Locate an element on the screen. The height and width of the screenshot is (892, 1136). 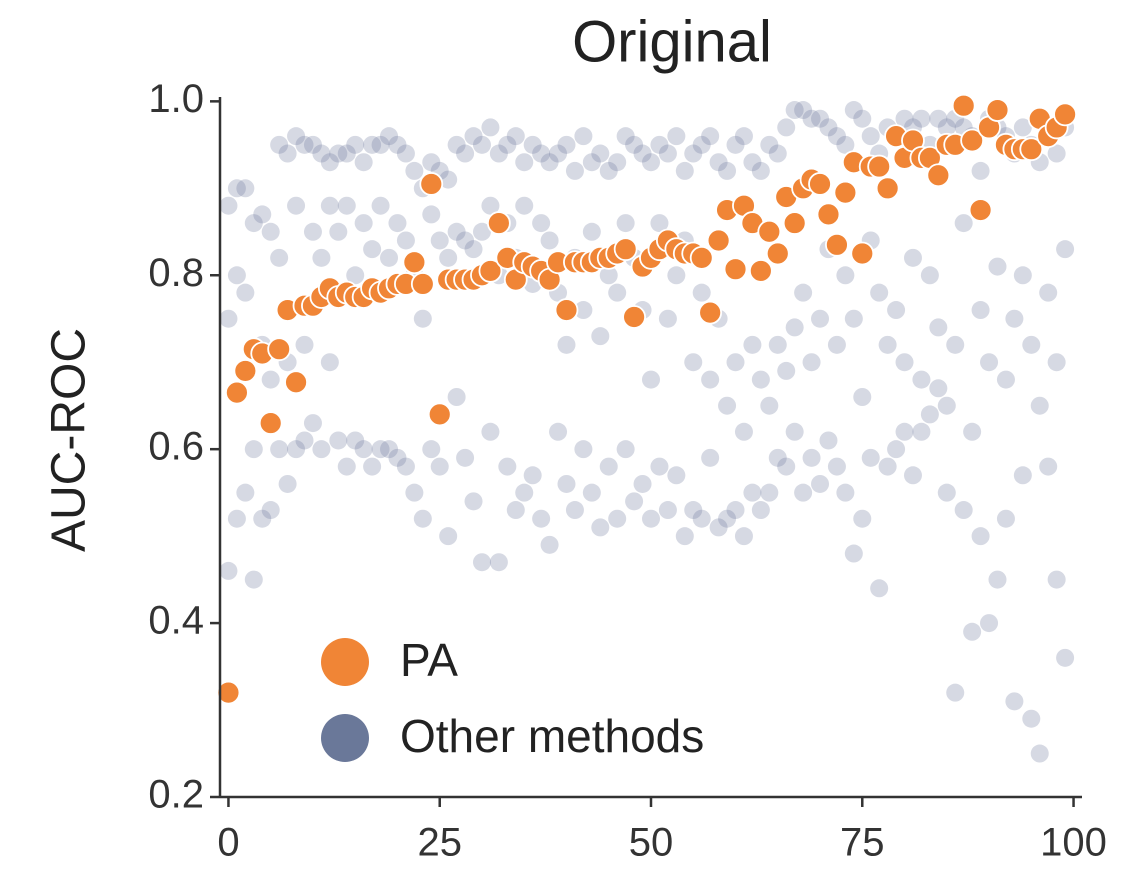
y-tick-label: 0.8 is located at coordinates (176, 273).